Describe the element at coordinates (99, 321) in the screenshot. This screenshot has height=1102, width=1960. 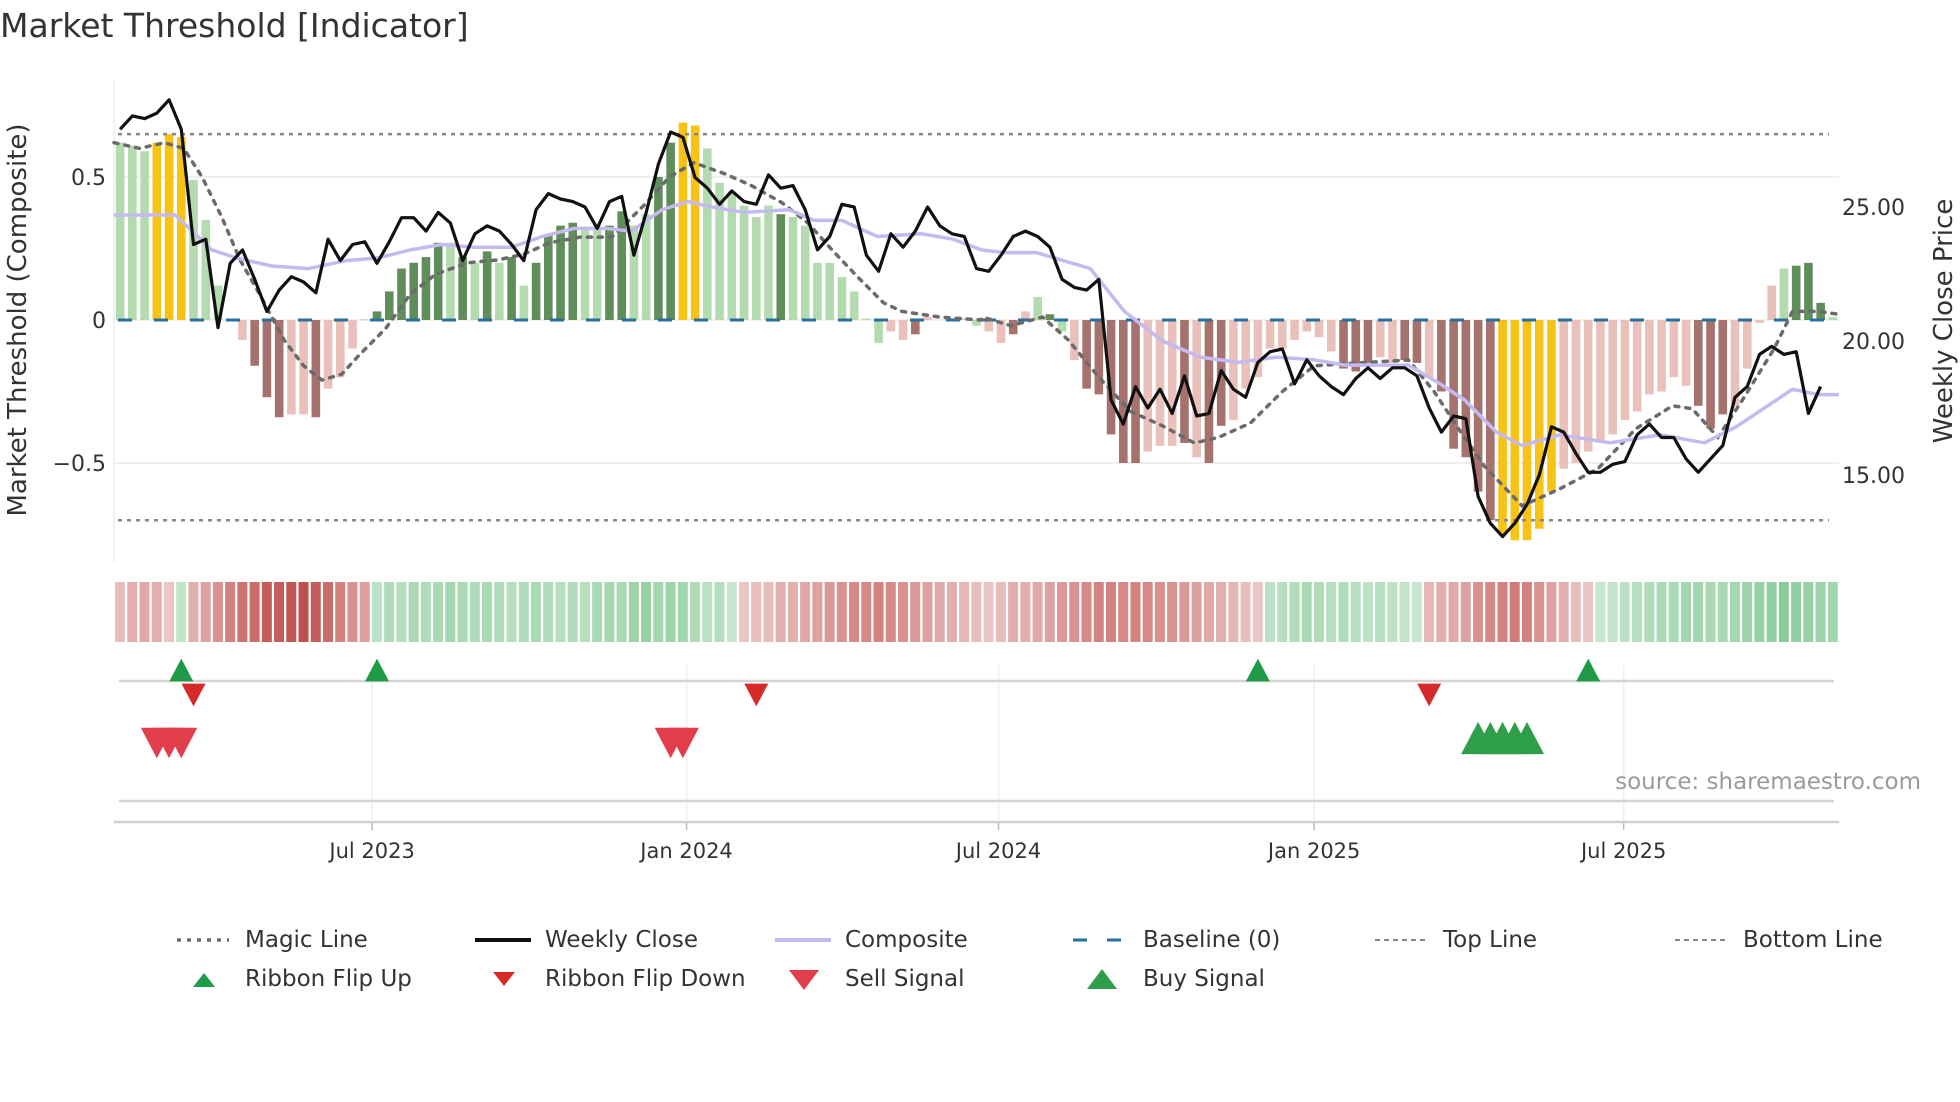
I see `y-left-tick-label: 0` at that location.